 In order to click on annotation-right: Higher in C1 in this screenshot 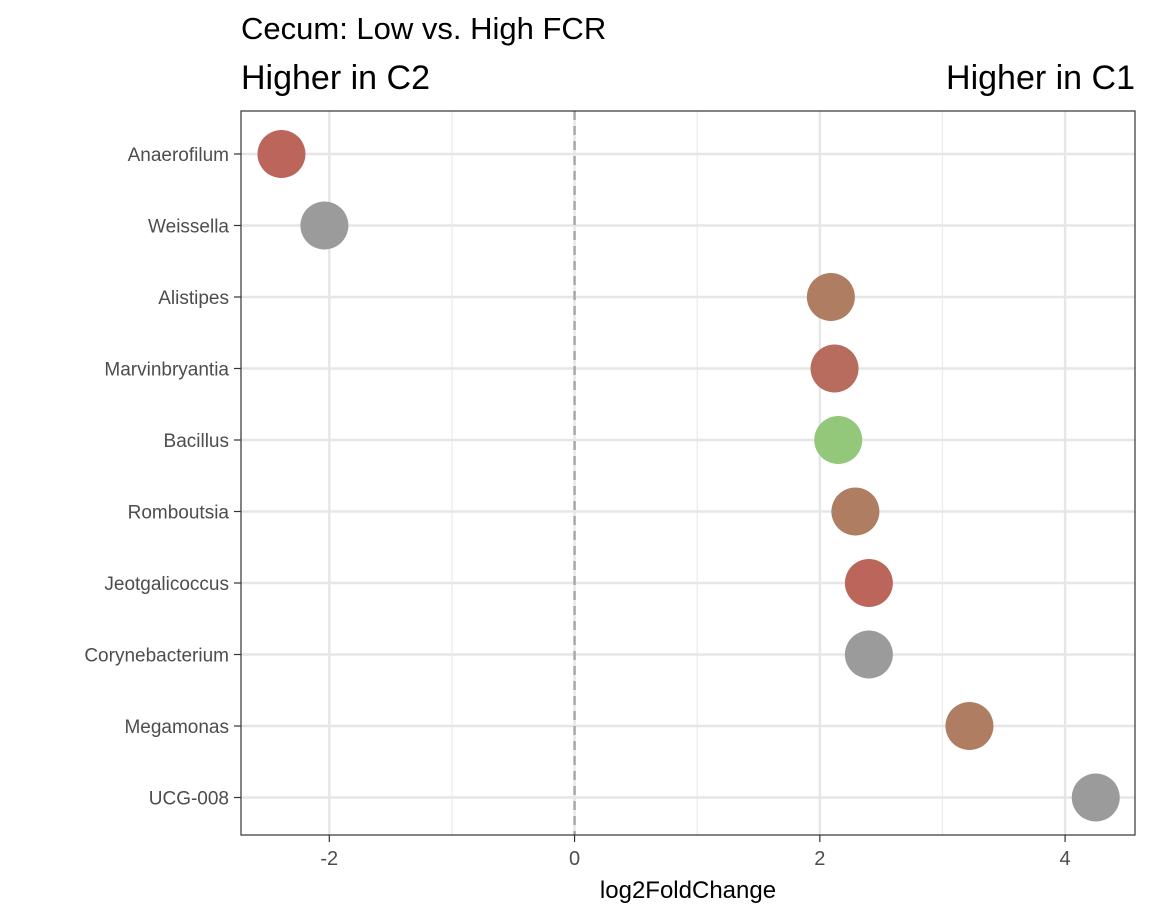, I will do `click(1040, 78)`.